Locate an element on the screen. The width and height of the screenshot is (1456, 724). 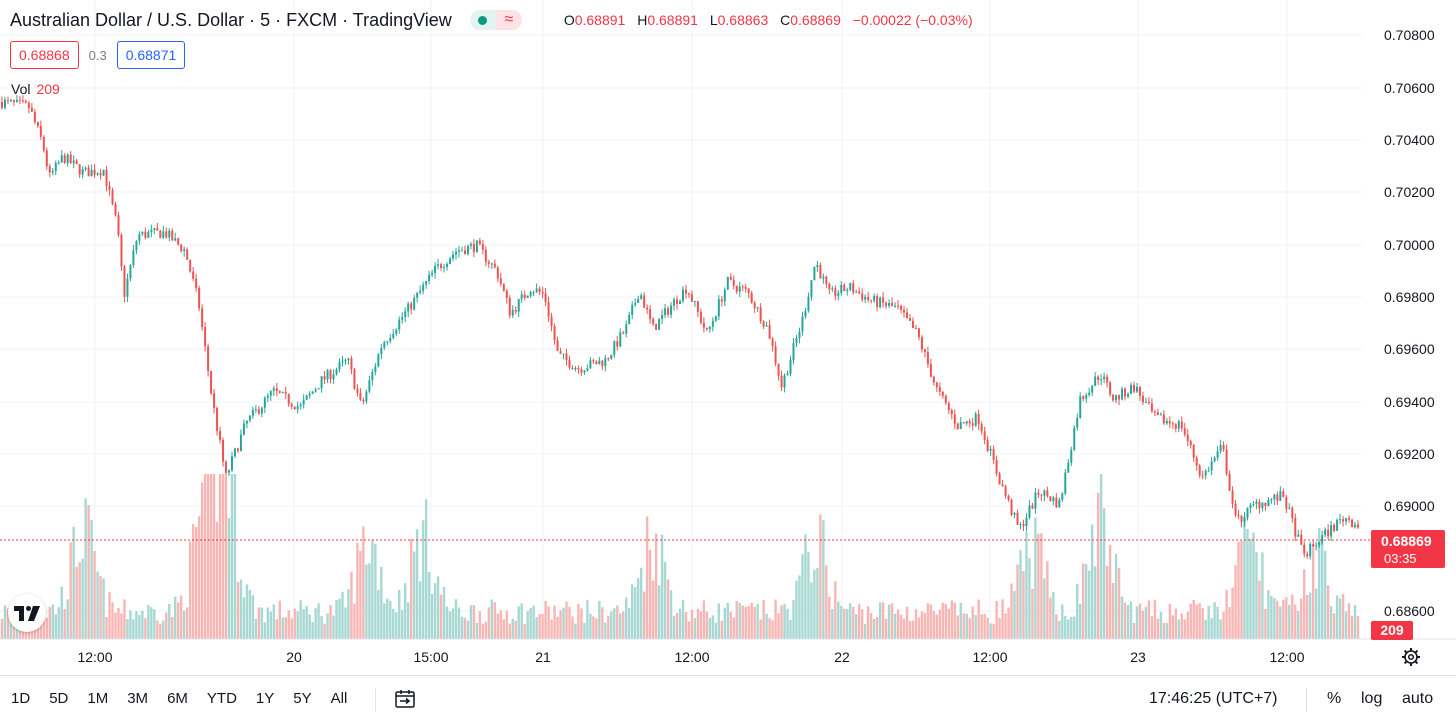
percent-scale-toggle: % is located at coordinates (1334, 698).